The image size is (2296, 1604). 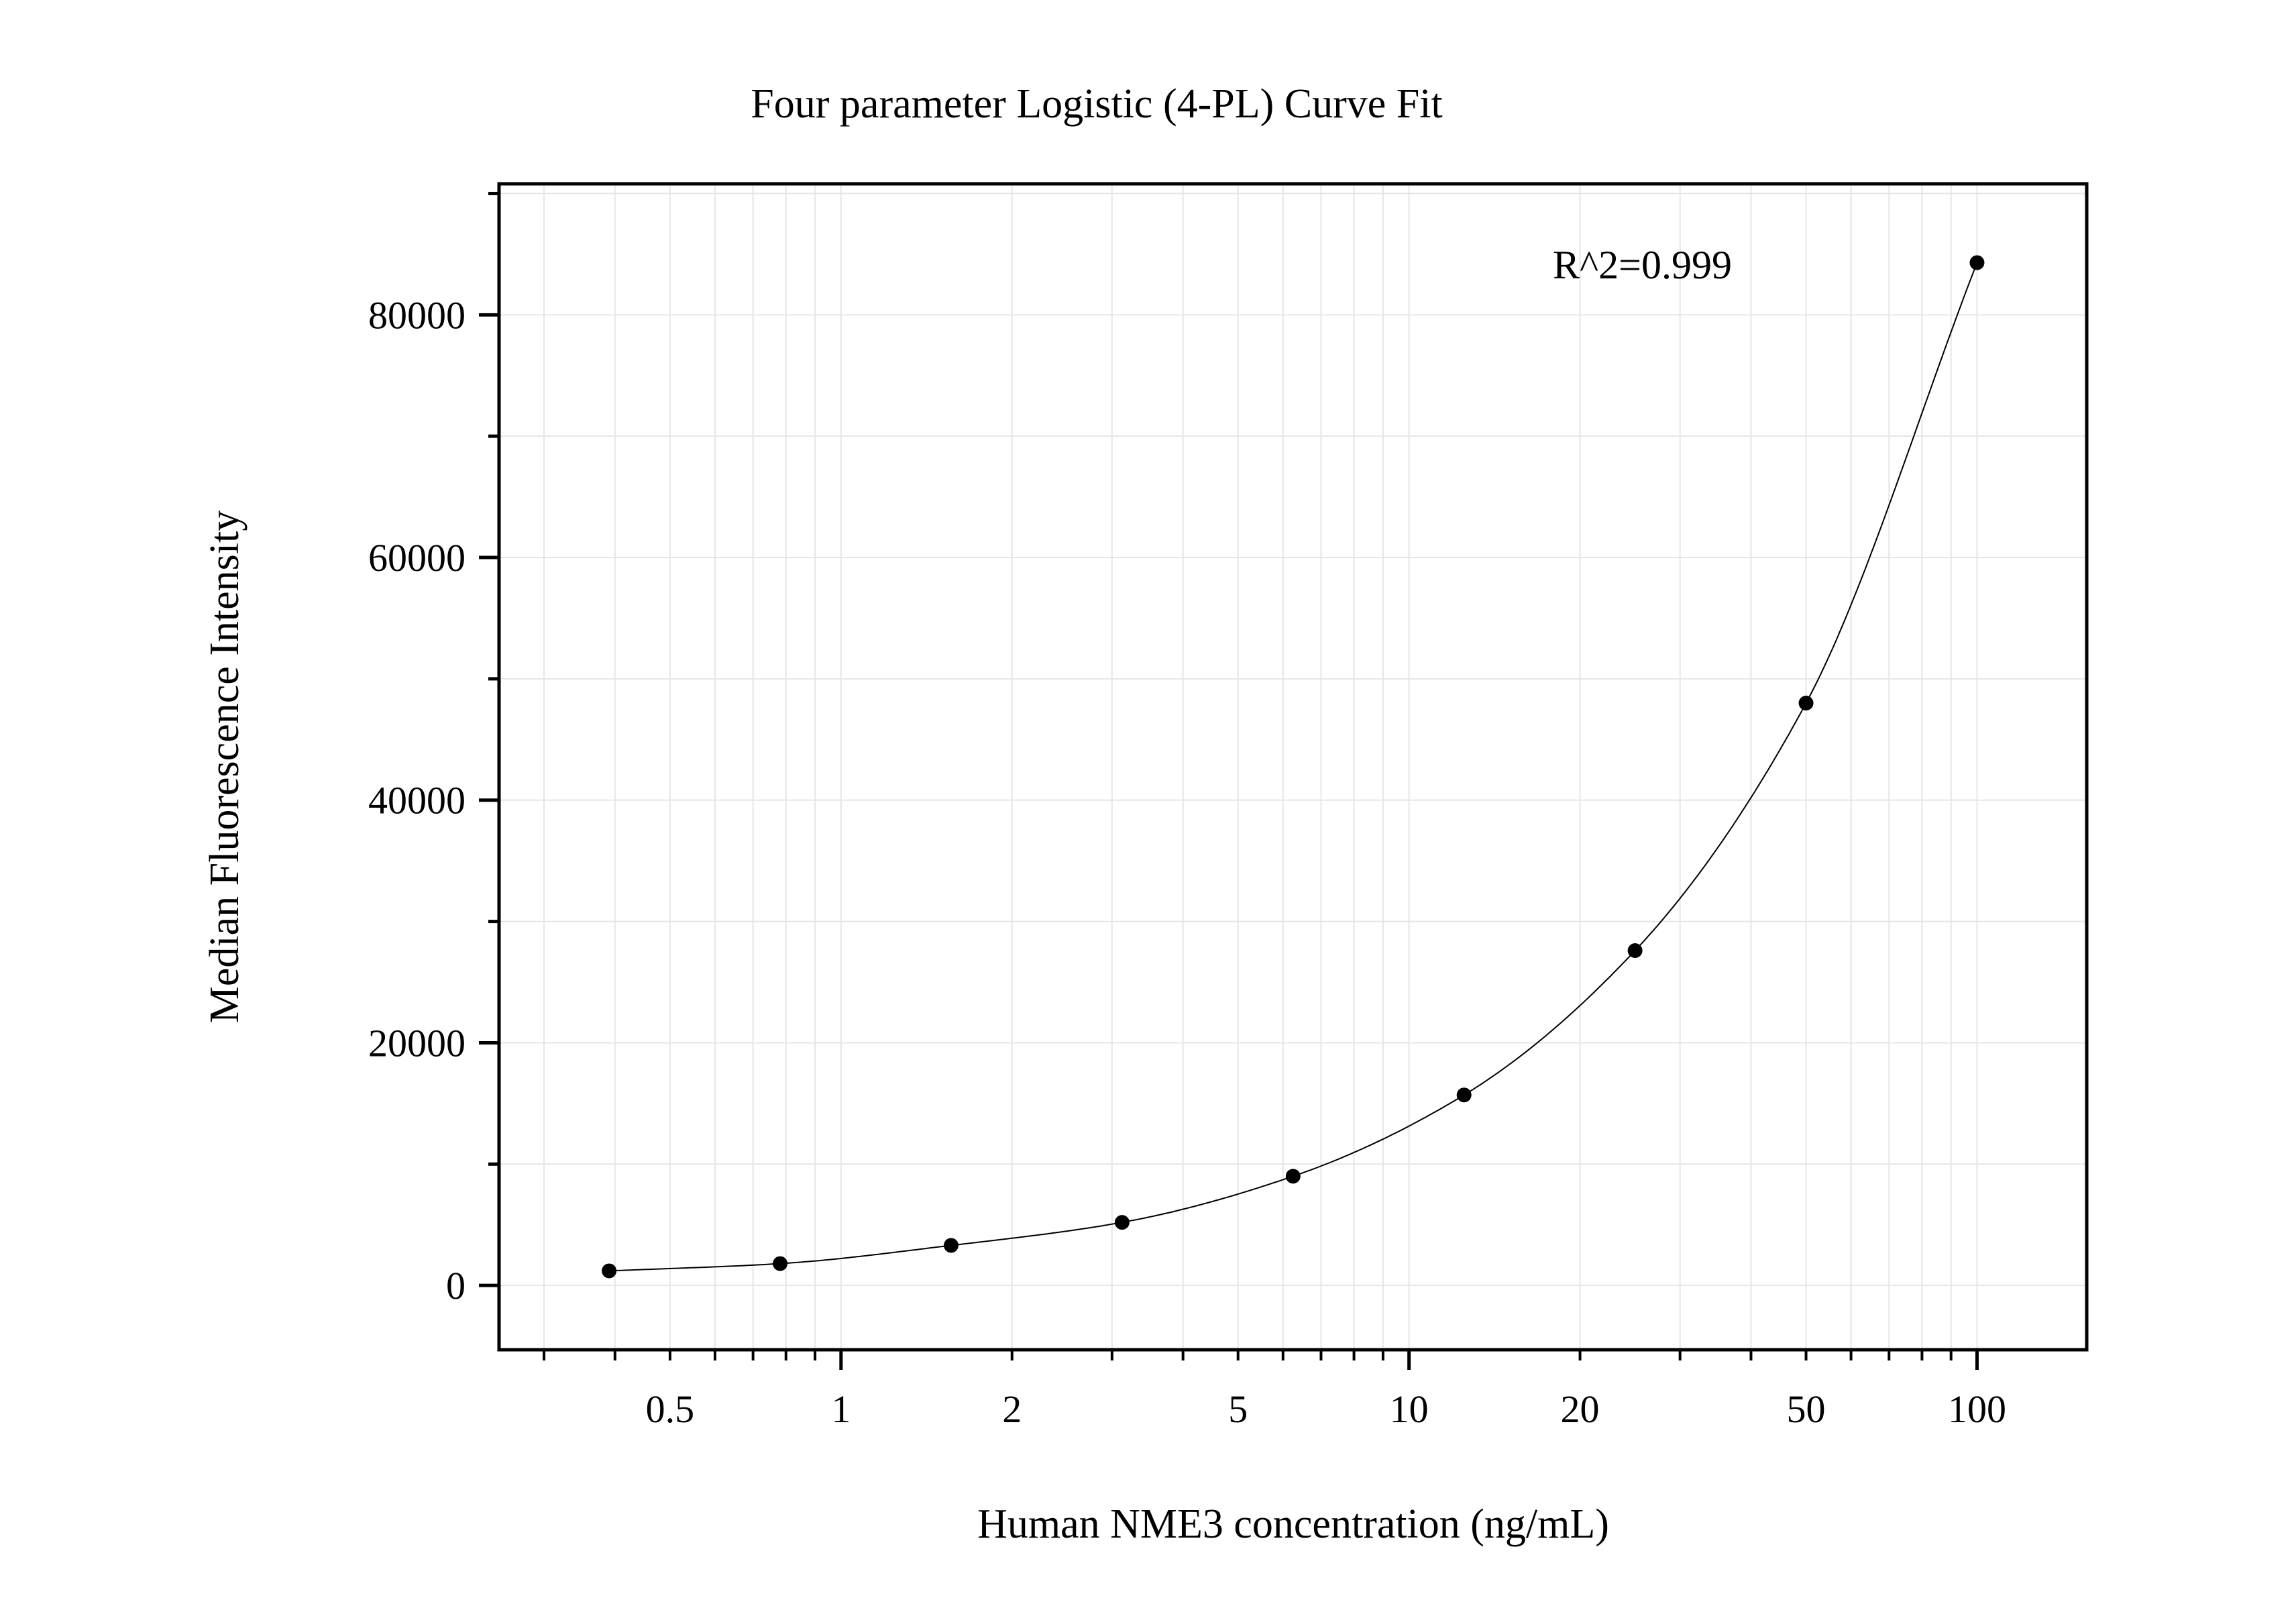 I want to click on x-tick-label: 10, so click(x=1410, y=1409).